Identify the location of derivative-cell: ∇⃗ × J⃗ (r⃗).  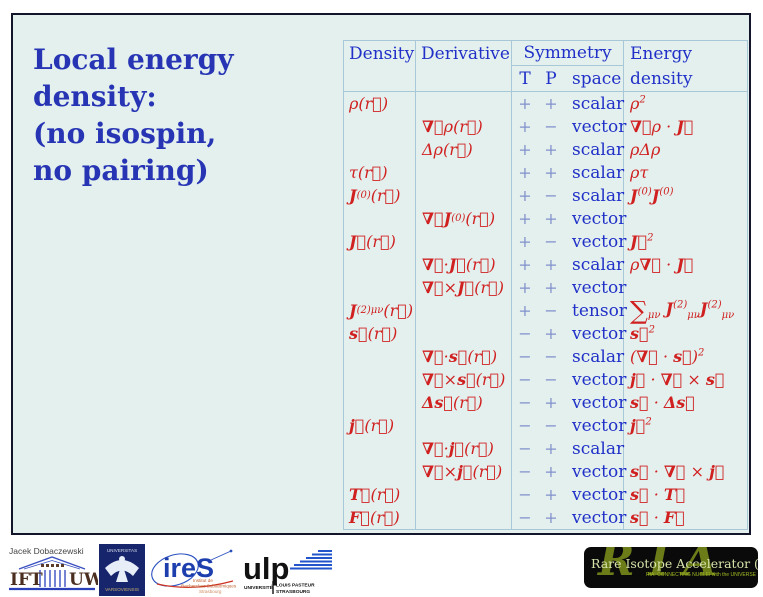
(464, 287).